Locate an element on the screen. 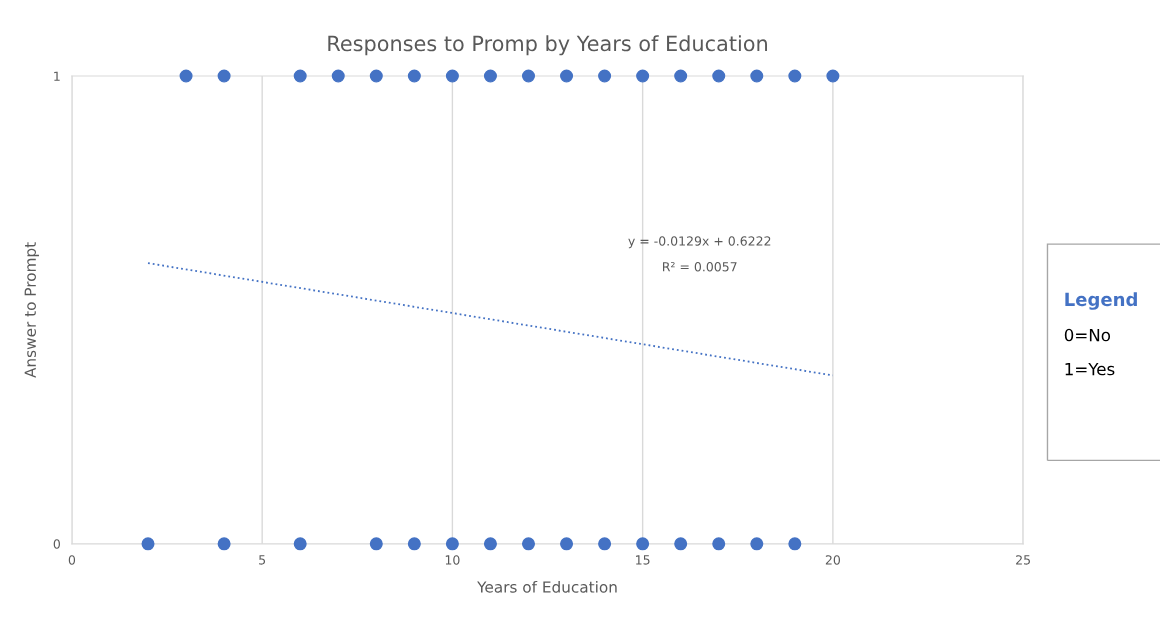 This screenshot has height=618, width=1160. x-tick-label: 20 is located at coordinates (832, 560).